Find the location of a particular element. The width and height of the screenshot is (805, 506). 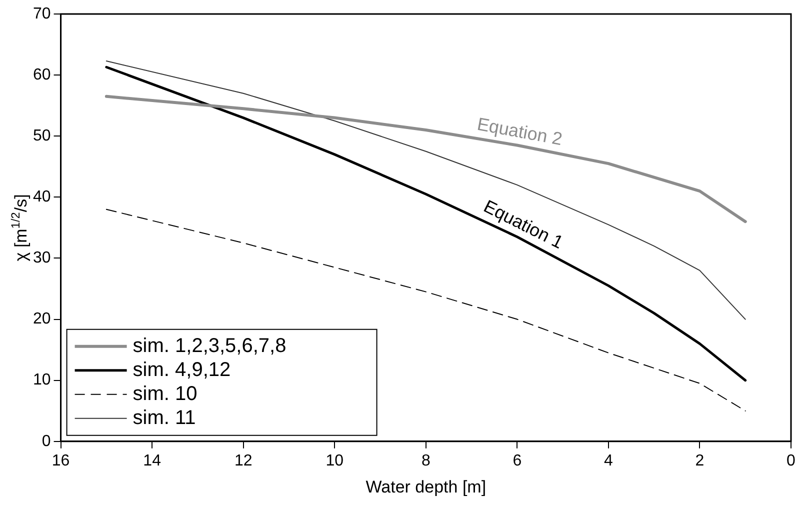

x-tick-label: 0 is located at coordinates (791, 461).